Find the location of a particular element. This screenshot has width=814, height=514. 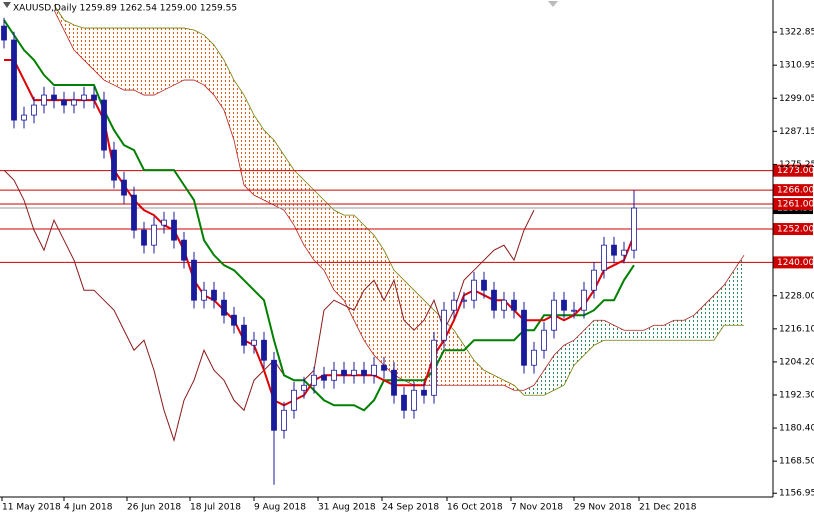

y-tick-label: 1204.20 is located at coordinates (796, 362).